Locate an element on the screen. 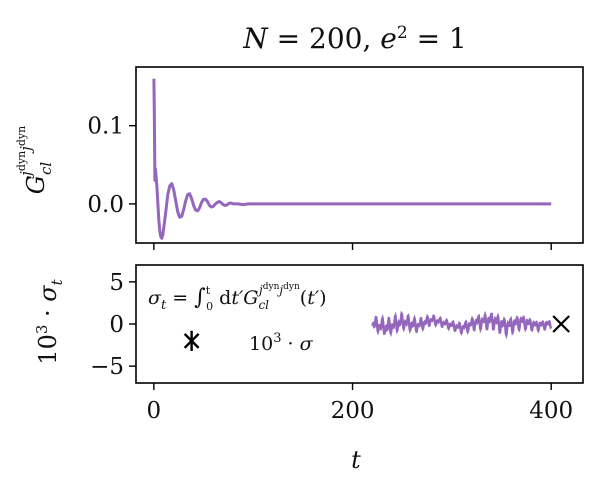 This screenshot has width=602, height=491. top-x-ticks is located at coordinates (352, 246).